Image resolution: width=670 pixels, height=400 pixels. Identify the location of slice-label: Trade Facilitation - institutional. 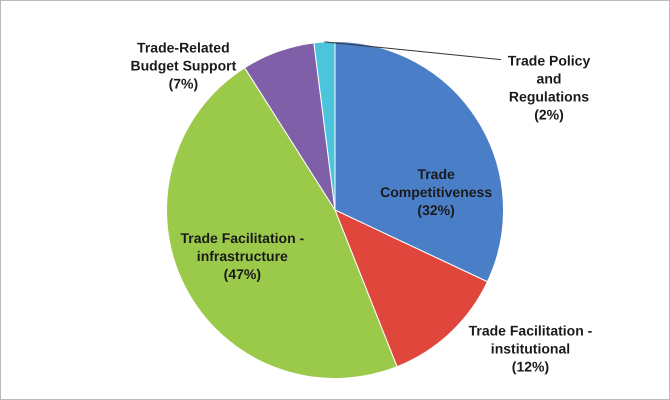
(530, 339).